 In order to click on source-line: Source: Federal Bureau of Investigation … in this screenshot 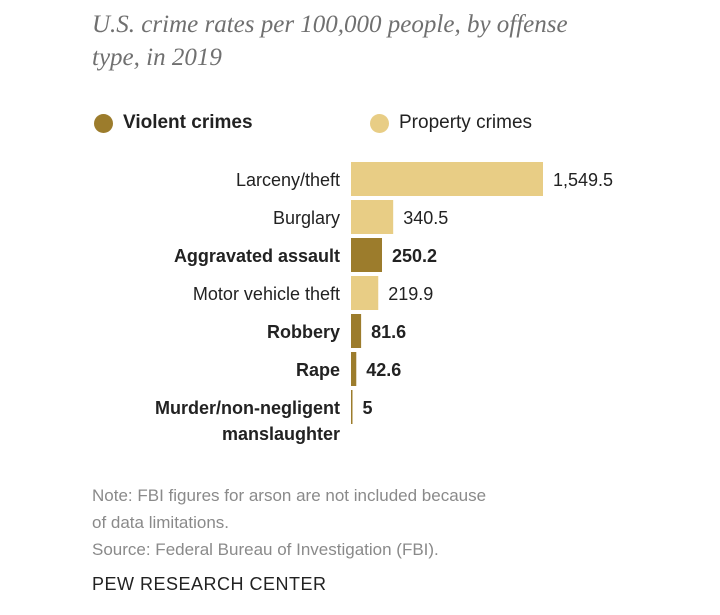, I will do `click(265, 549)`.